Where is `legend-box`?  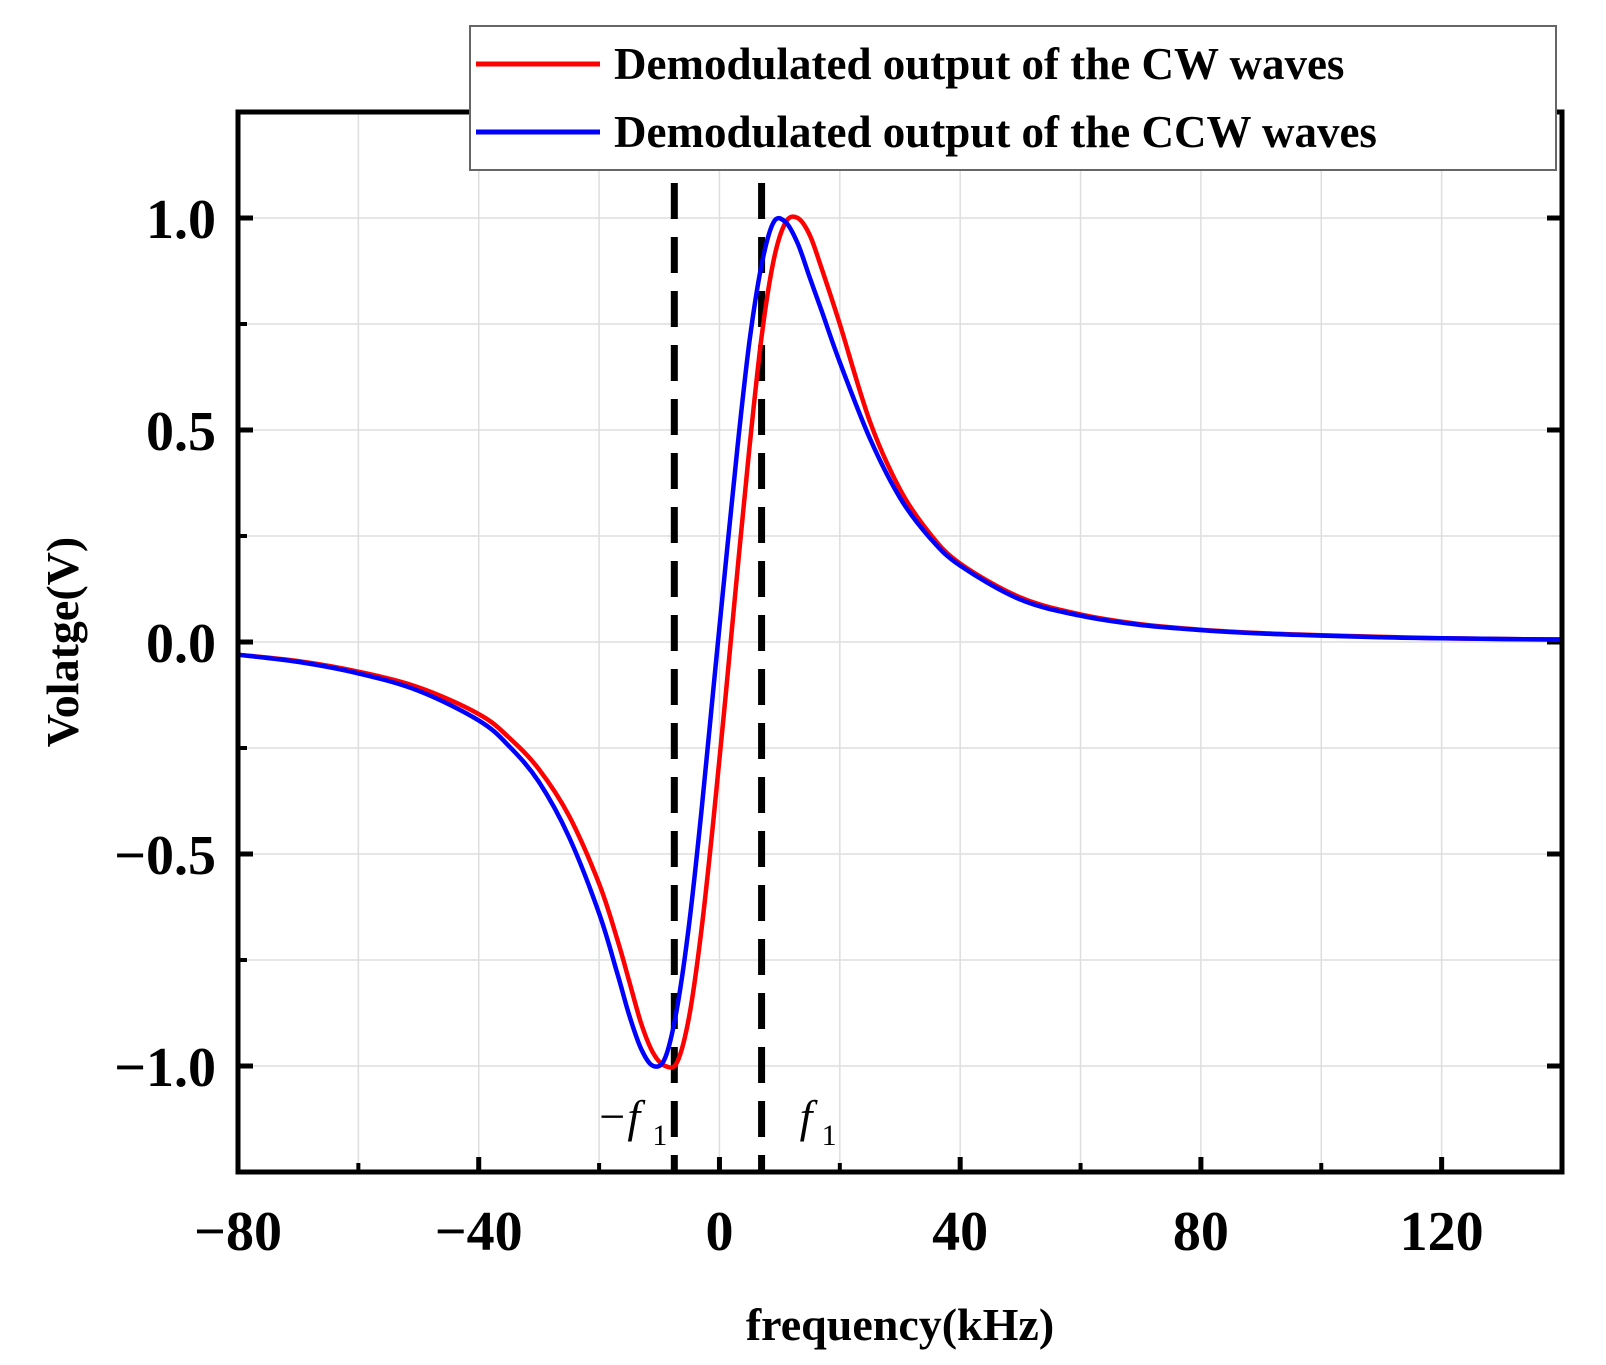
legend-box is located at coordinates (1013, 98).